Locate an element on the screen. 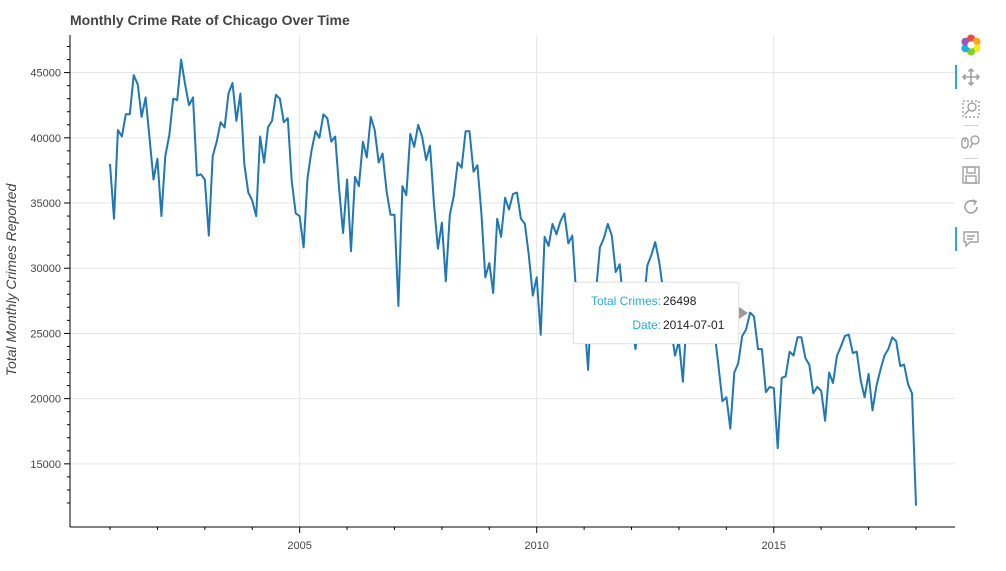 The image size is (1006, 571). y-tick-label: 40000 is located at coordinates (45, 139).